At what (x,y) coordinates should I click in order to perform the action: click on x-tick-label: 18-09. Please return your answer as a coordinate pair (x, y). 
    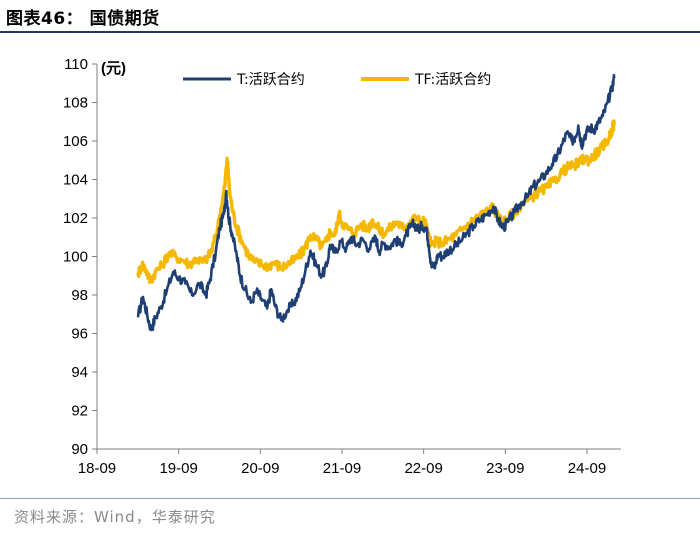
    Looking at the image, I should click on (97, 468).